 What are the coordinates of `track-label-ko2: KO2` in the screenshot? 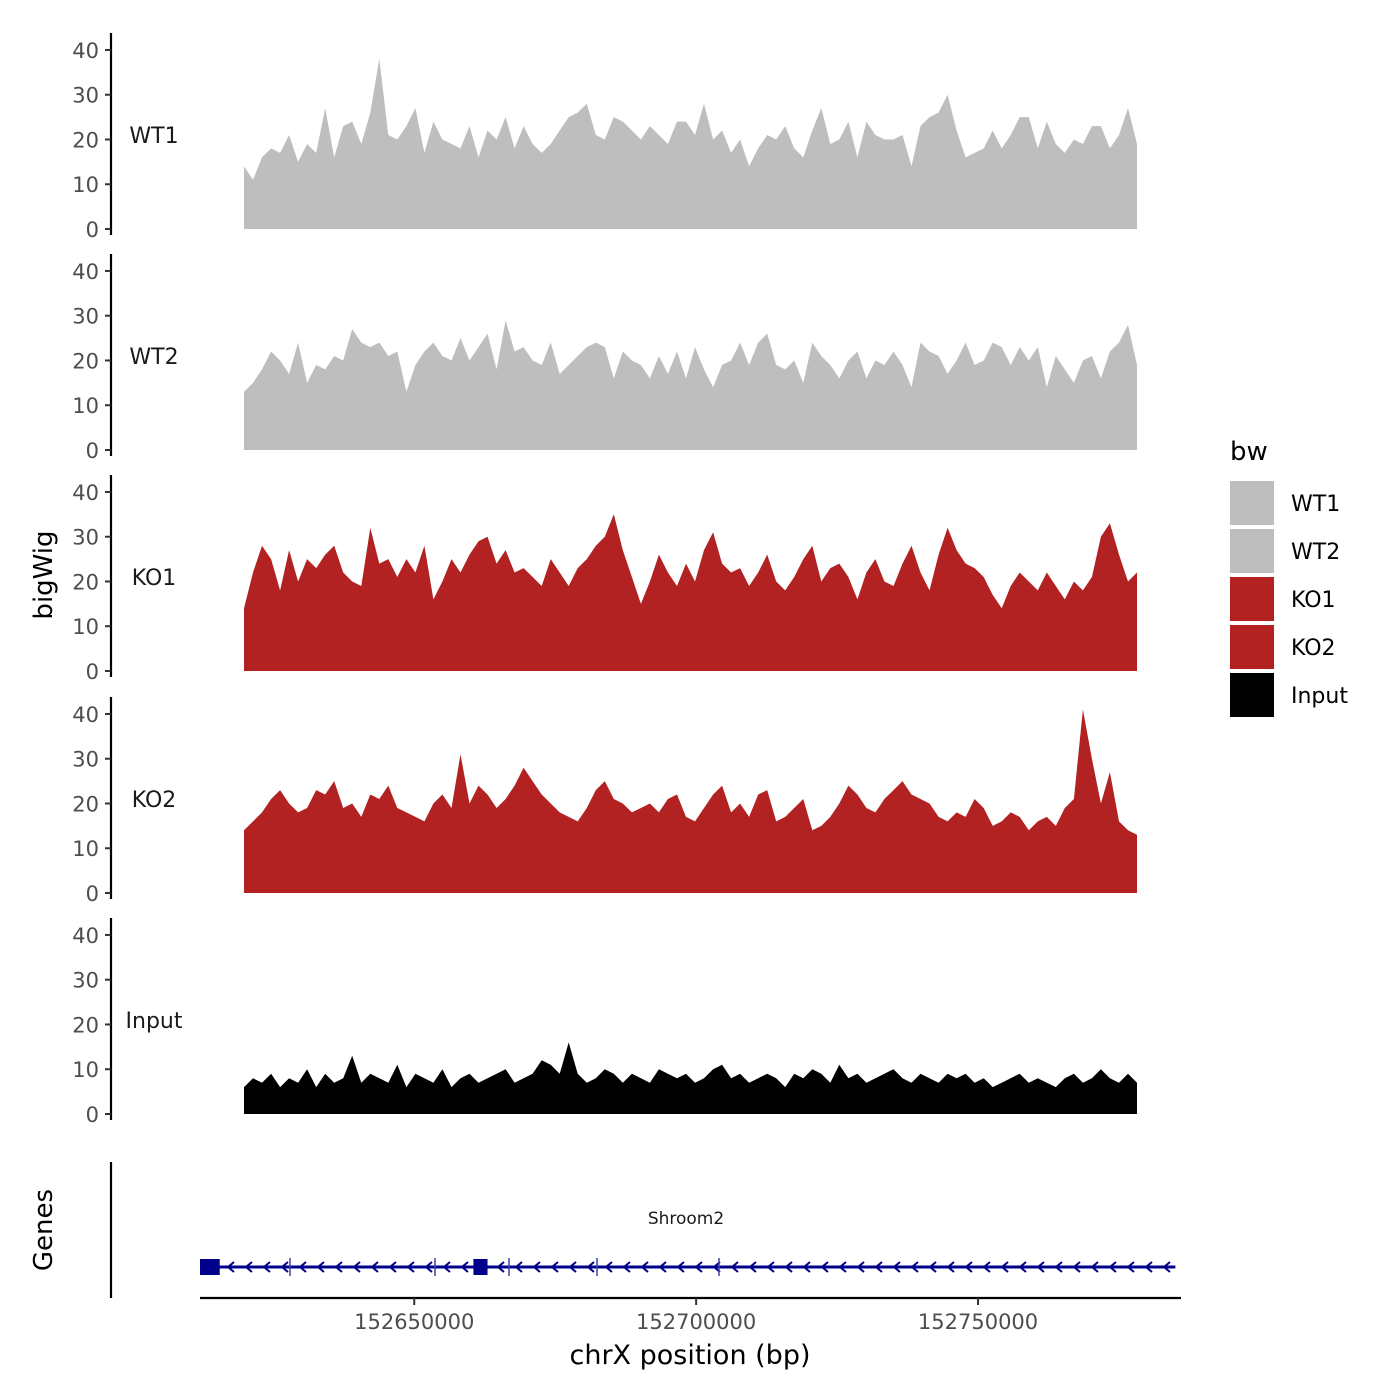 It's located at (154, 800).